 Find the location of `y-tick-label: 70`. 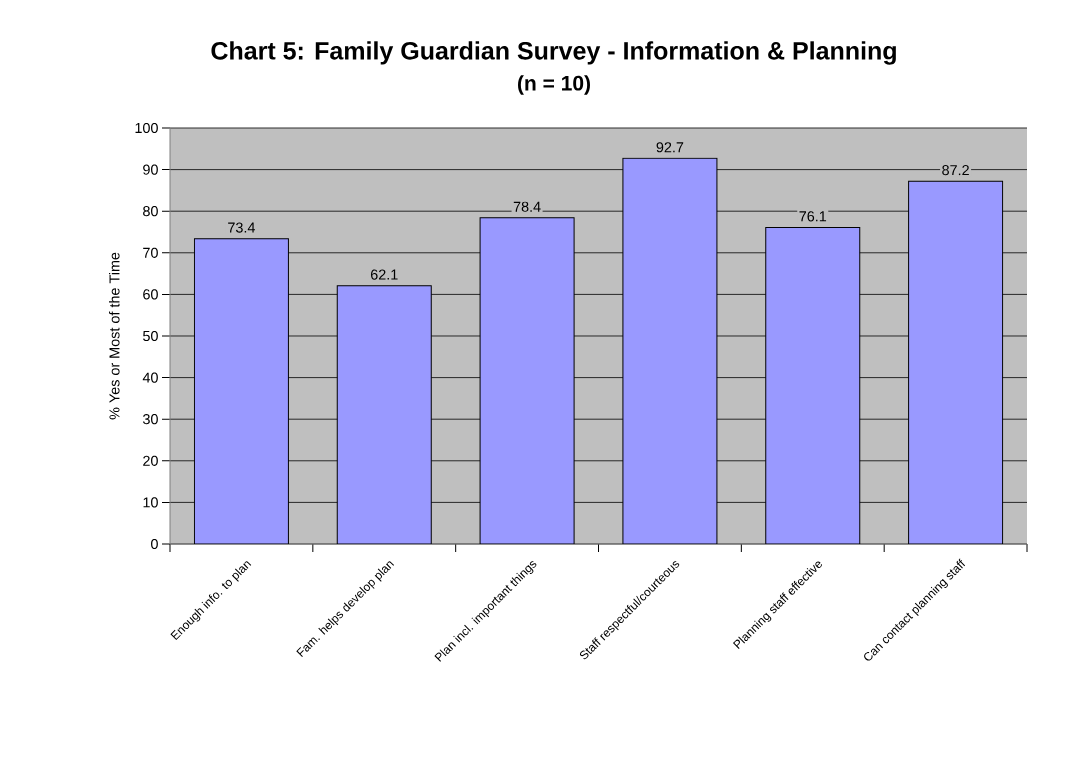

y-tick-label: 70 is located at coordinates (150, 252).